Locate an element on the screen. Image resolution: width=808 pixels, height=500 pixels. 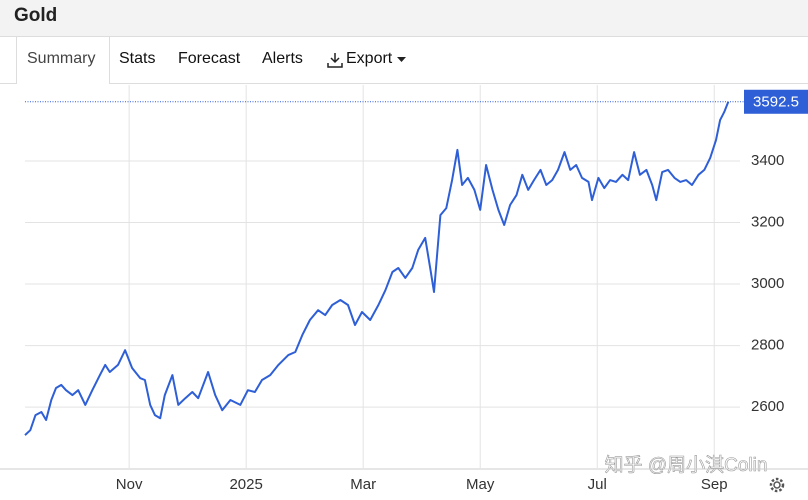
last-value-tag is located at coordinates (776, 101).